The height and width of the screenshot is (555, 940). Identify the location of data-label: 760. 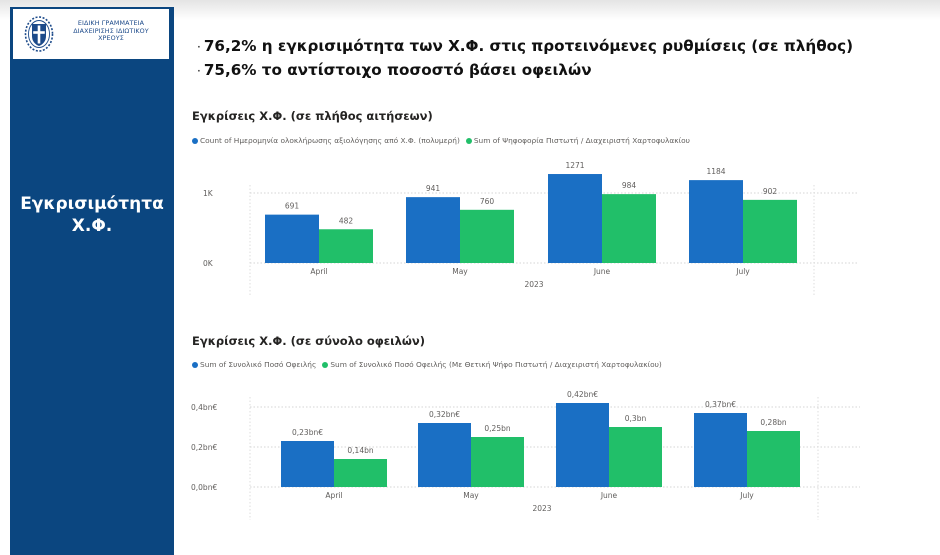
(487, 201).